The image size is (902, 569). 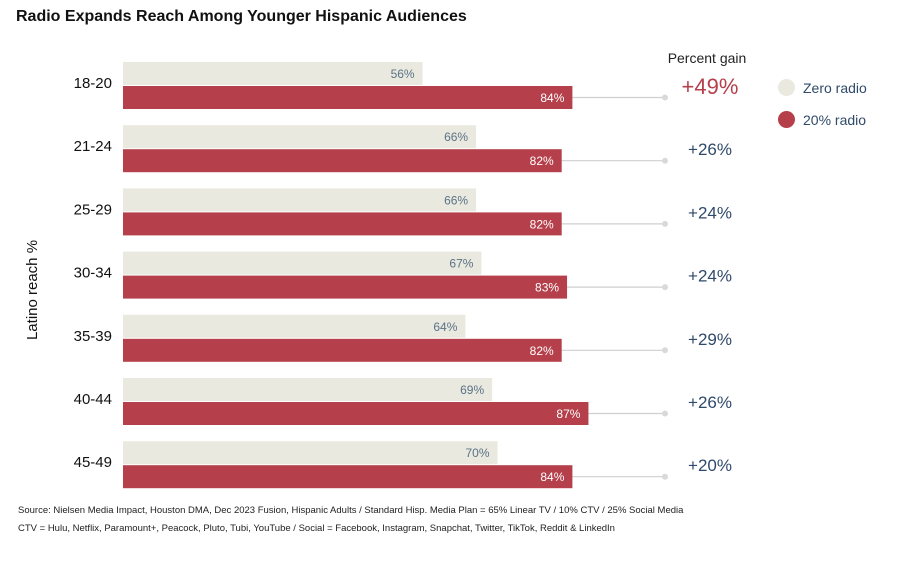 What do you see at coordinates (445, 327) in the screenshot?
I see `data-label-zero-radio-35-39: 64%` at bounding box center [445, 327].